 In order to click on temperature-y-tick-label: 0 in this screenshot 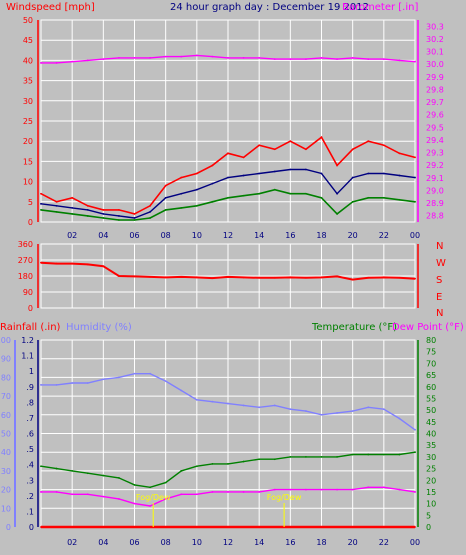, I will do `click(428, 527)`.